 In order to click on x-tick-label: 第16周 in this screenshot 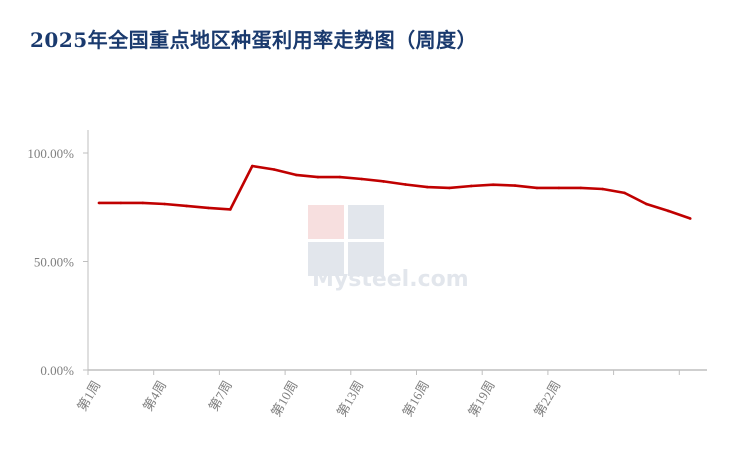, I will do `click(416, 398)`.